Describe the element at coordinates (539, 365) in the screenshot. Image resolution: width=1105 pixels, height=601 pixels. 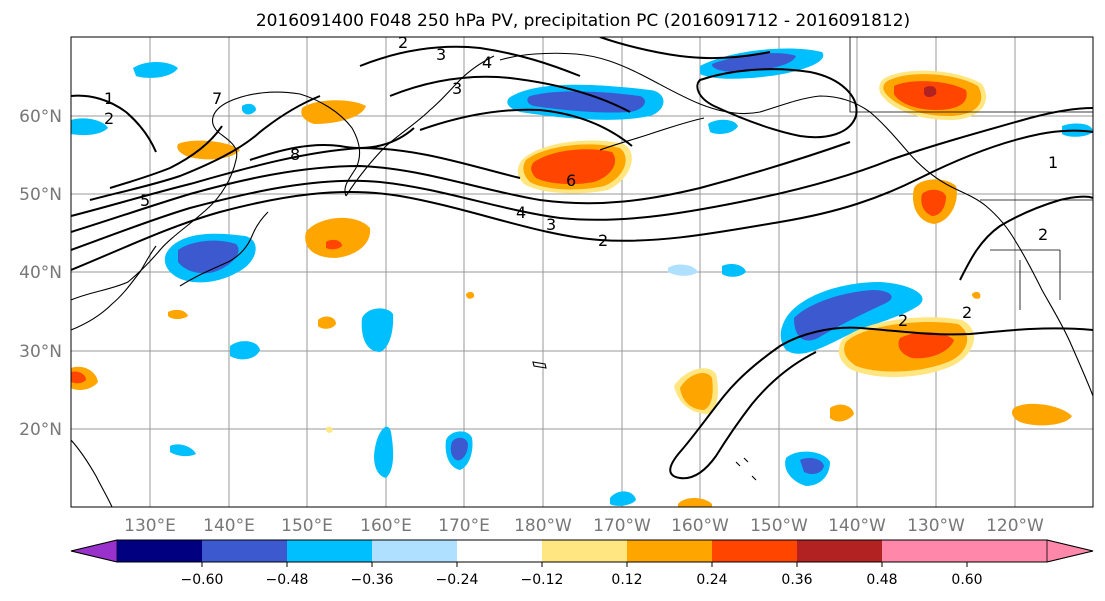
I see `coastline-dateline-island` at that location.